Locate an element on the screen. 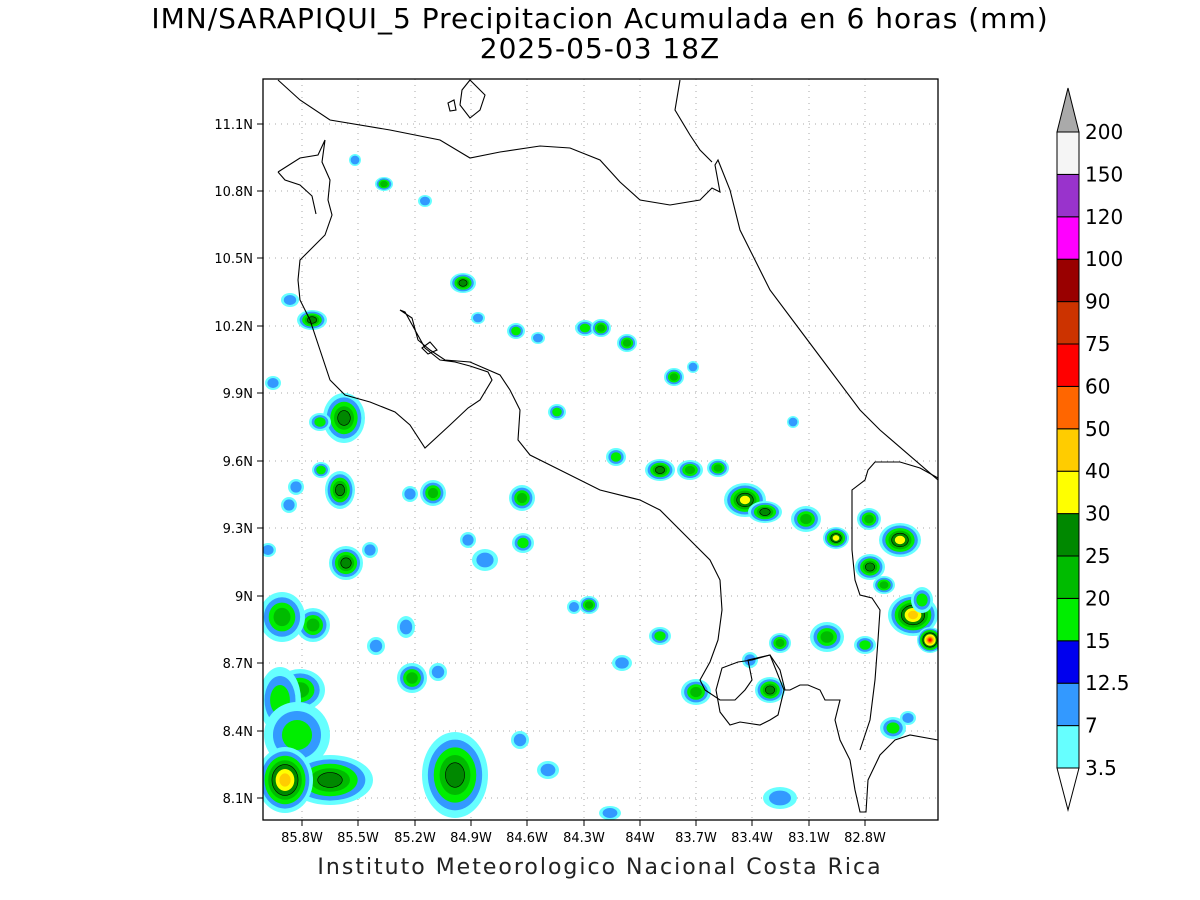 Image resolution: width=1200 pixels, height=900 pixels. longitude-tick-label: 85.2W is located at coordinates (415, 838).